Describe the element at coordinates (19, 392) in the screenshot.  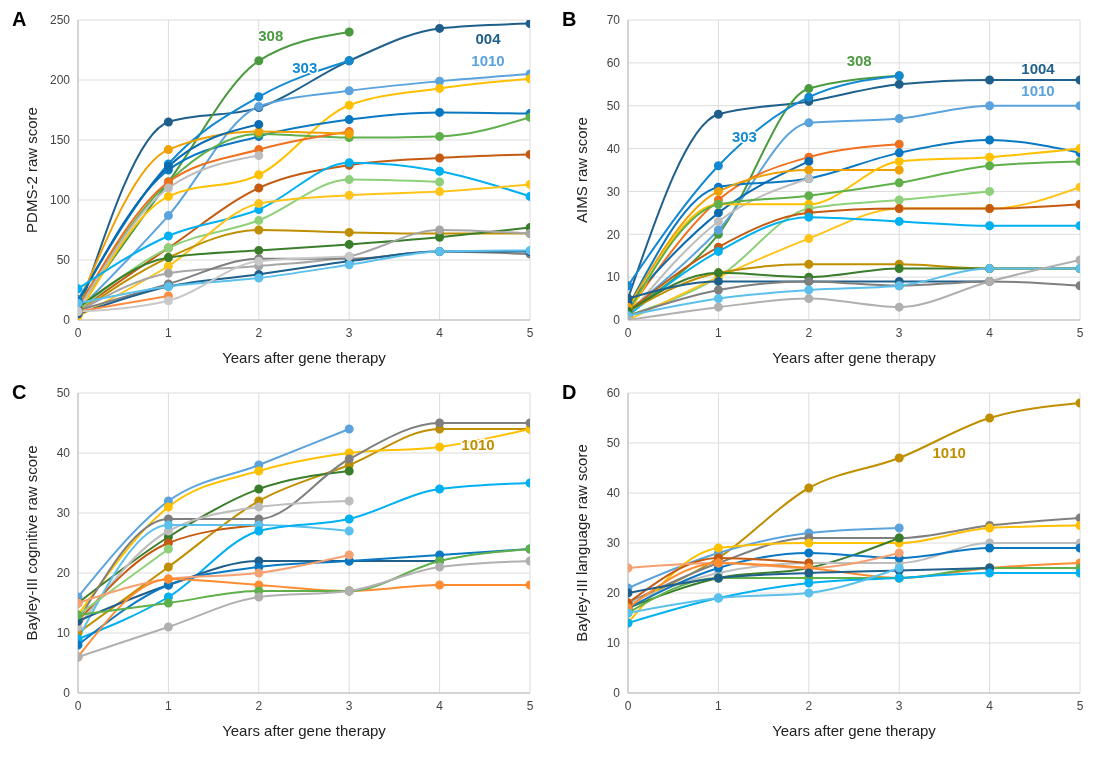
I see `chart-title: C` at that location.